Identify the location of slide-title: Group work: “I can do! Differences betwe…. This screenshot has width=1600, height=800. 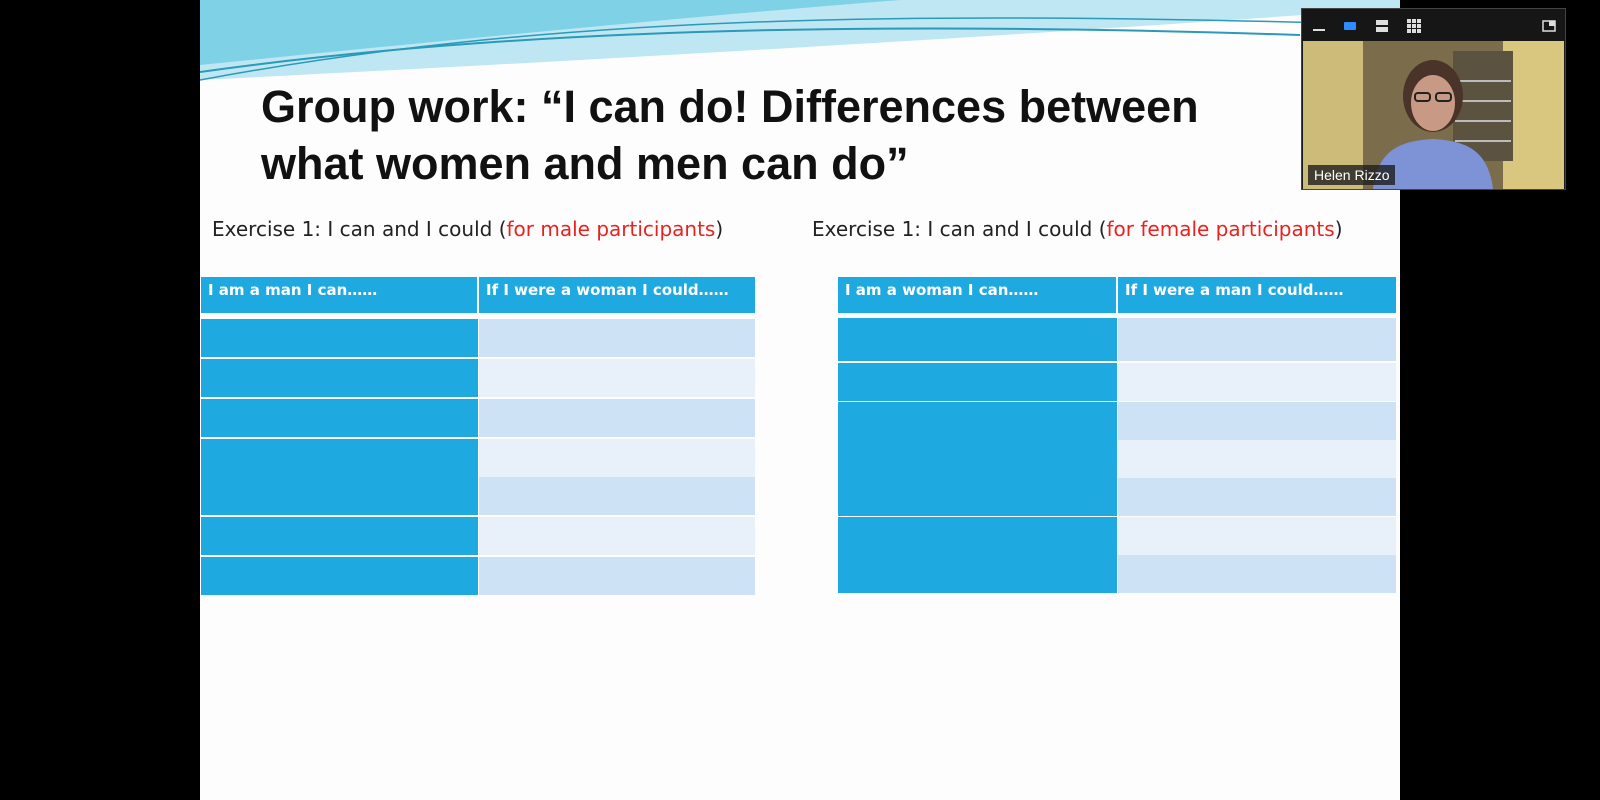
(730, 135).